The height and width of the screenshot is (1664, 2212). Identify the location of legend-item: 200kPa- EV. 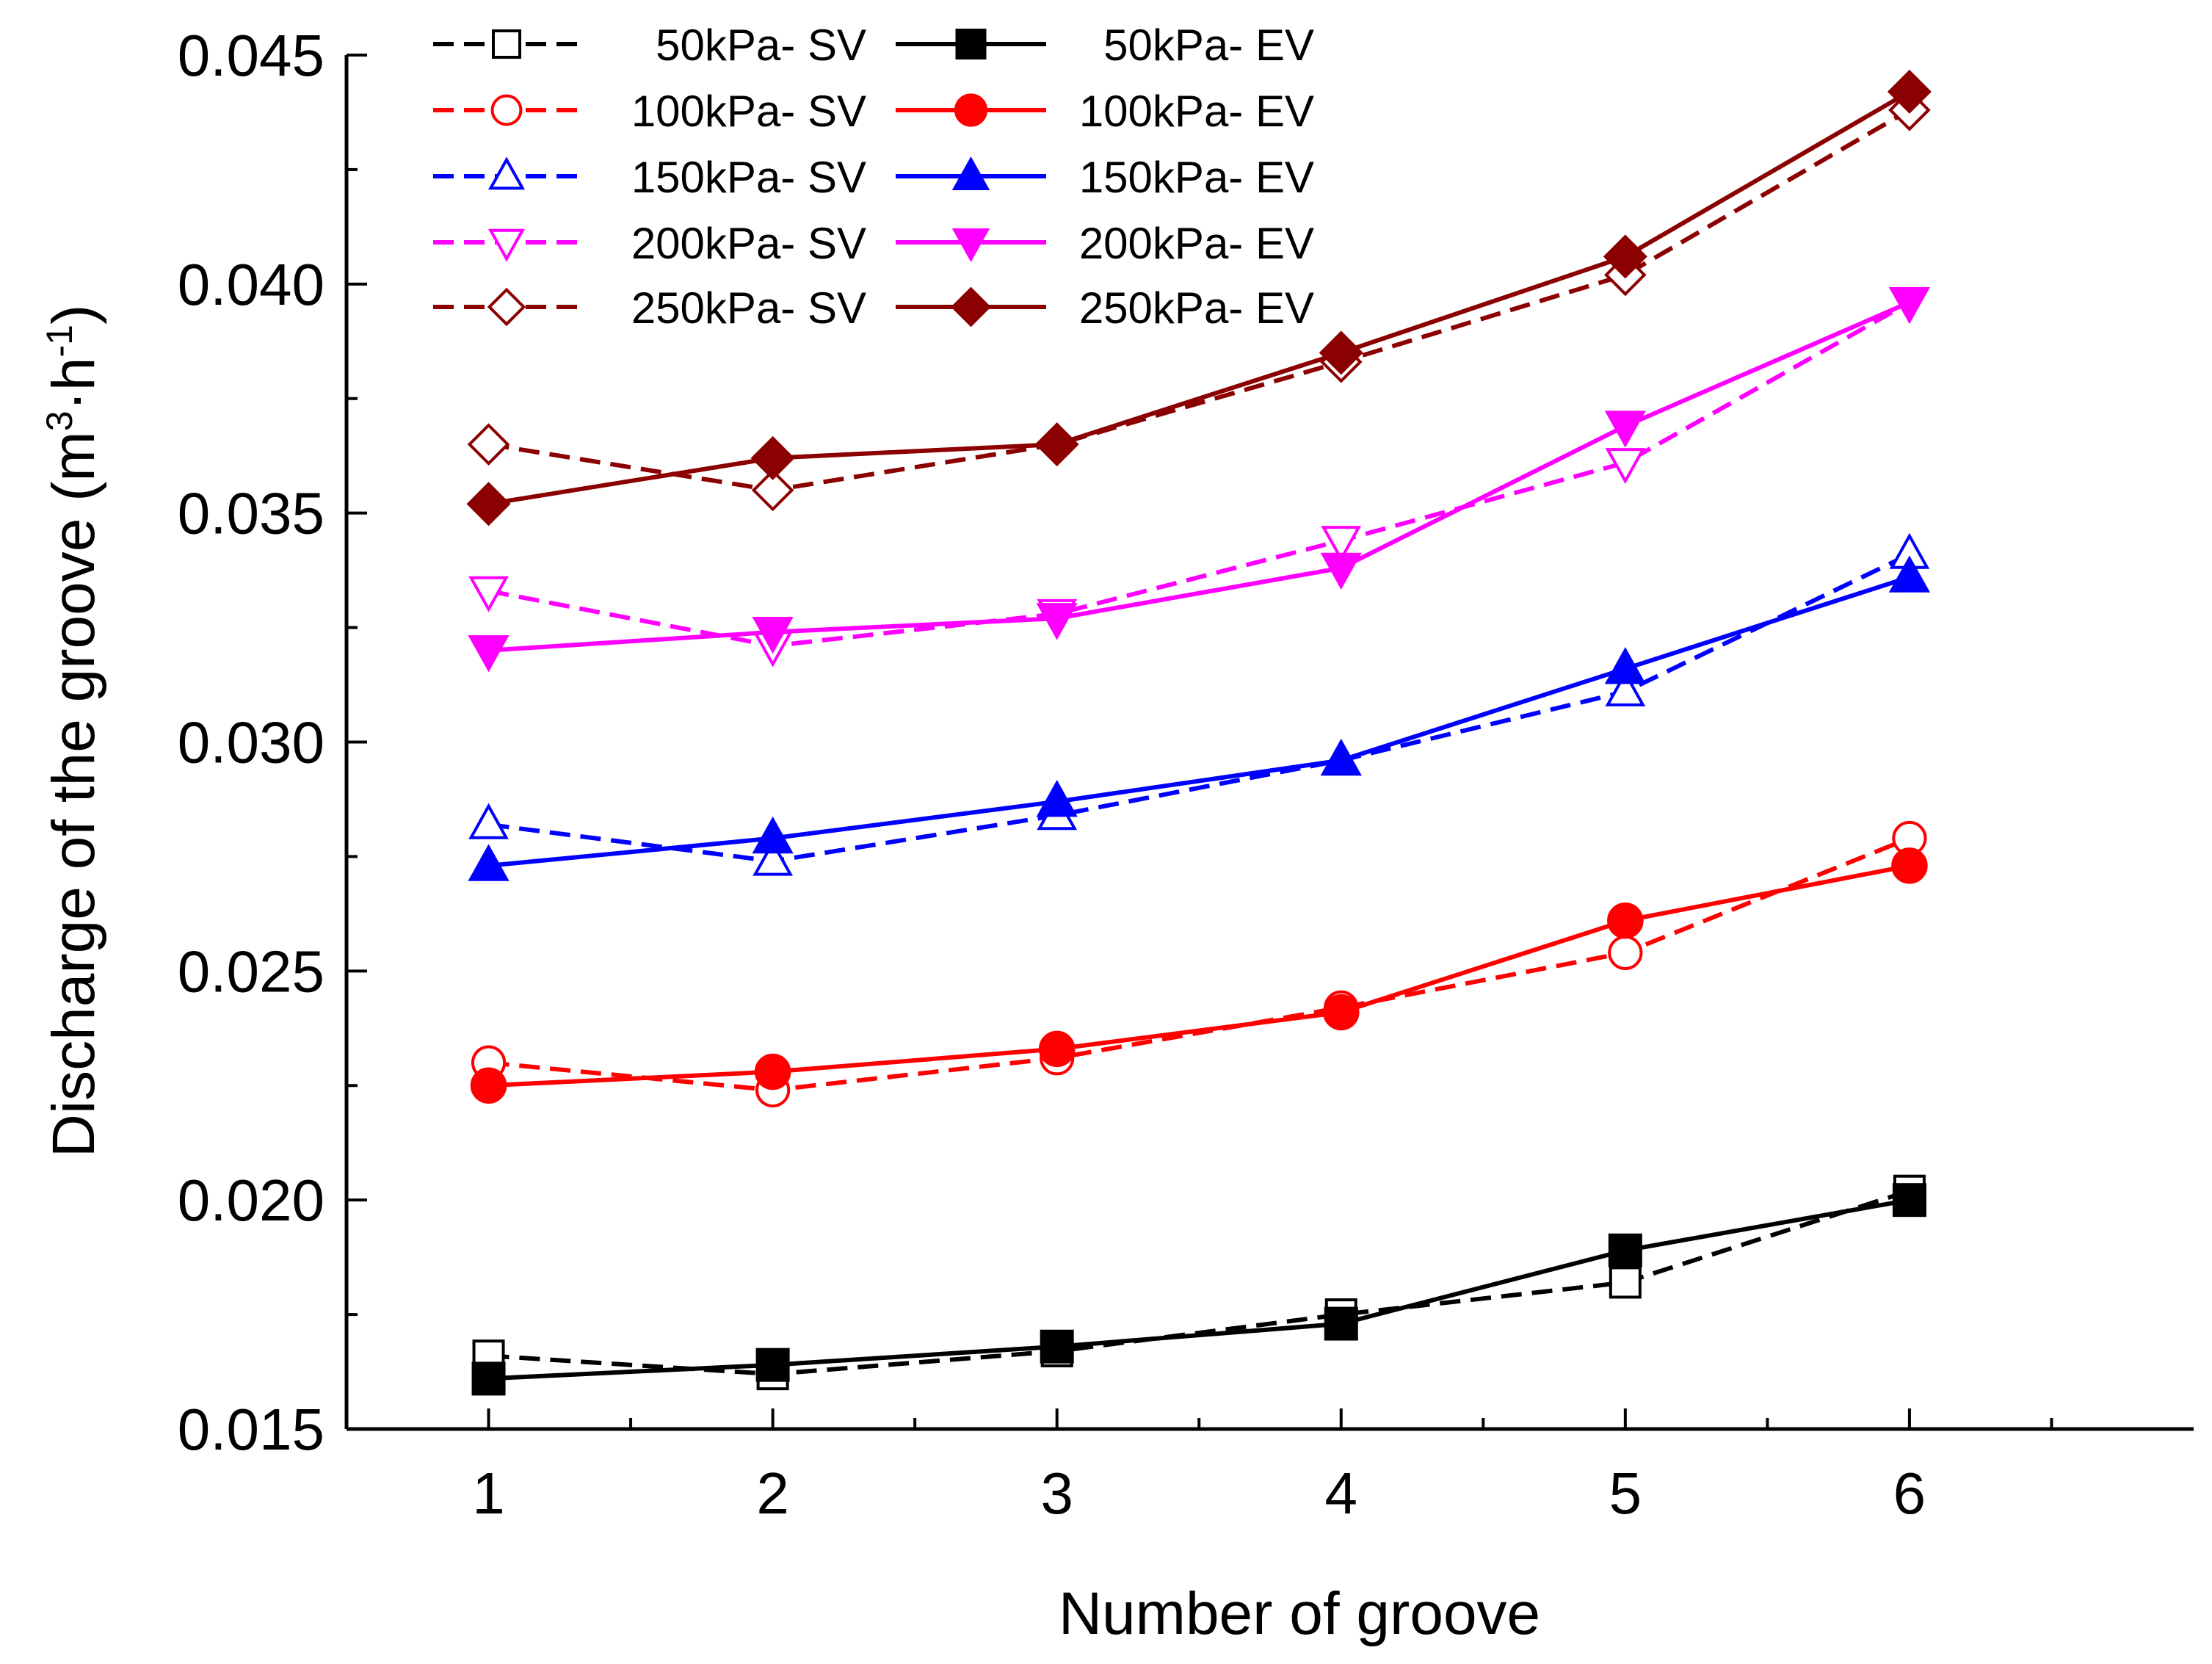
(1105, 244).